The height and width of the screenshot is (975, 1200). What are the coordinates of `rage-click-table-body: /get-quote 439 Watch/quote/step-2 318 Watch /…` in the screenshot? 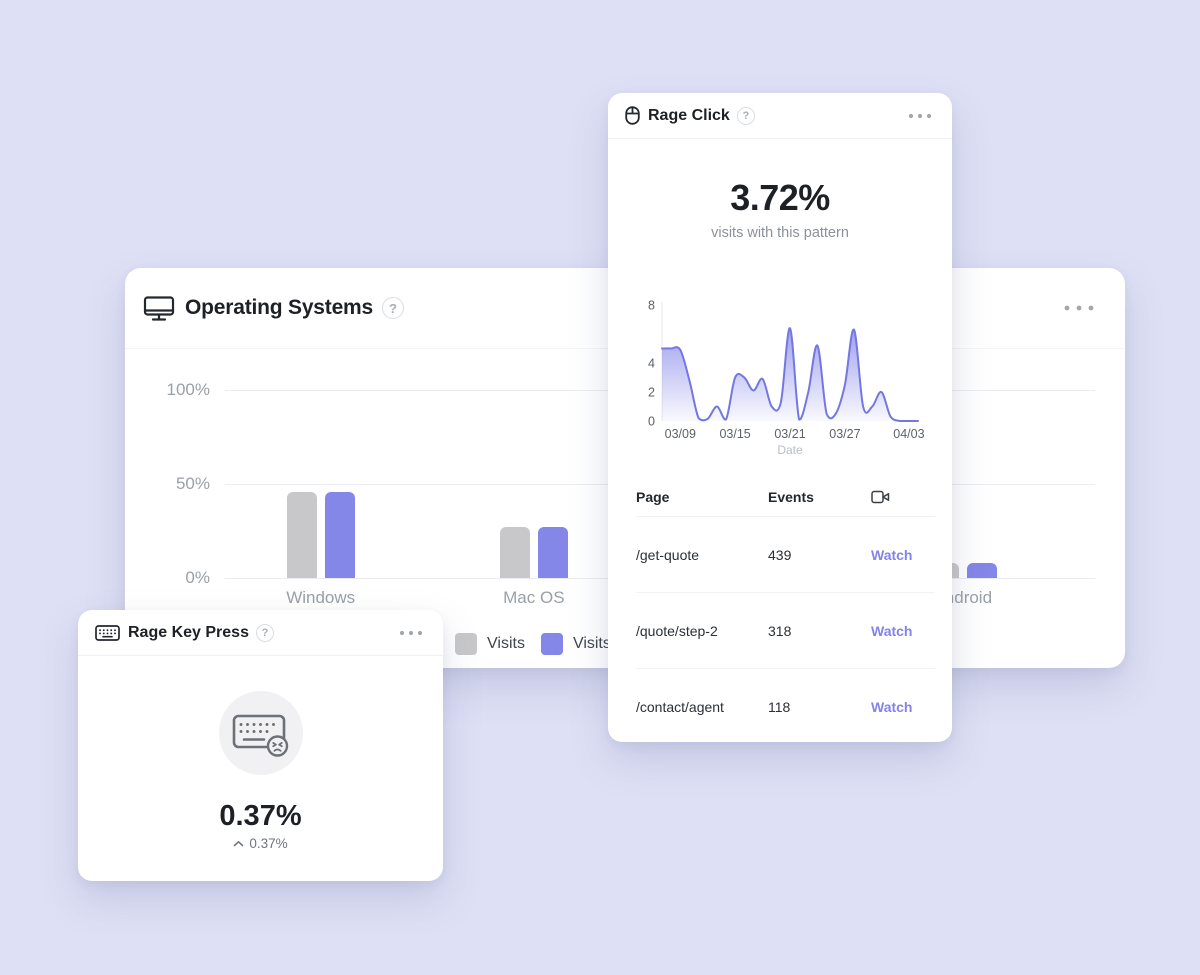 It's located at (785, 629).